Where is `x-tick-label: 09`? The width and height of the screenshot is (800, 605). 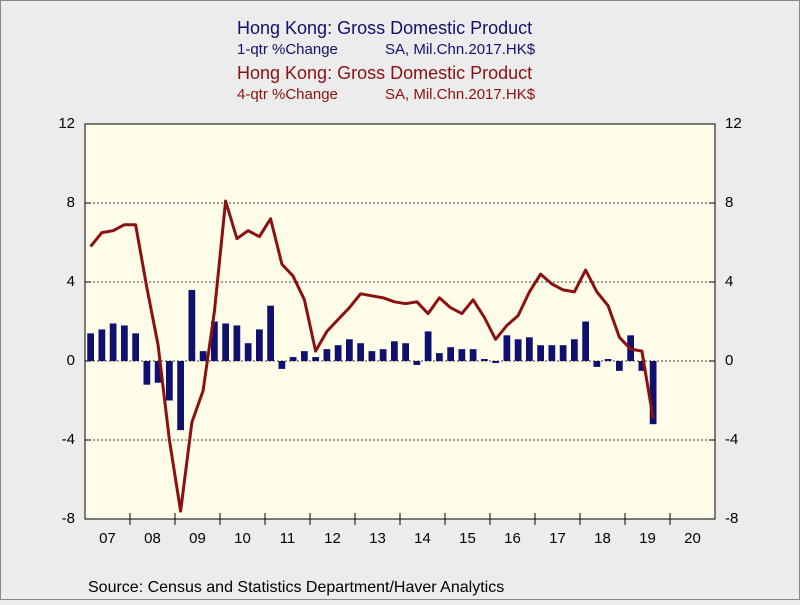
x-tick-label: 09 is located at coordinates (197, 538).